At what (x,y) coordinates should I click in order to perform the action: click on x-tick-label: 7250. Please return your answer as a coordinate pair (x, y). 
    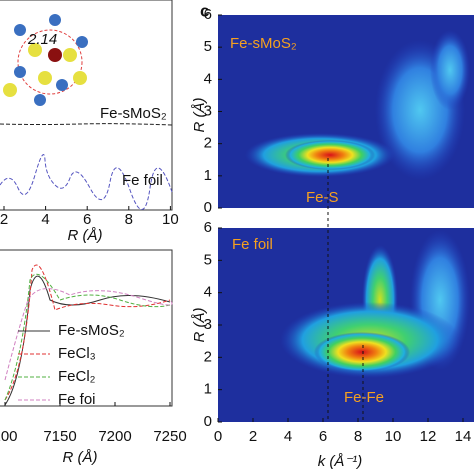
    Looking at the image, I should click on (169, 436).